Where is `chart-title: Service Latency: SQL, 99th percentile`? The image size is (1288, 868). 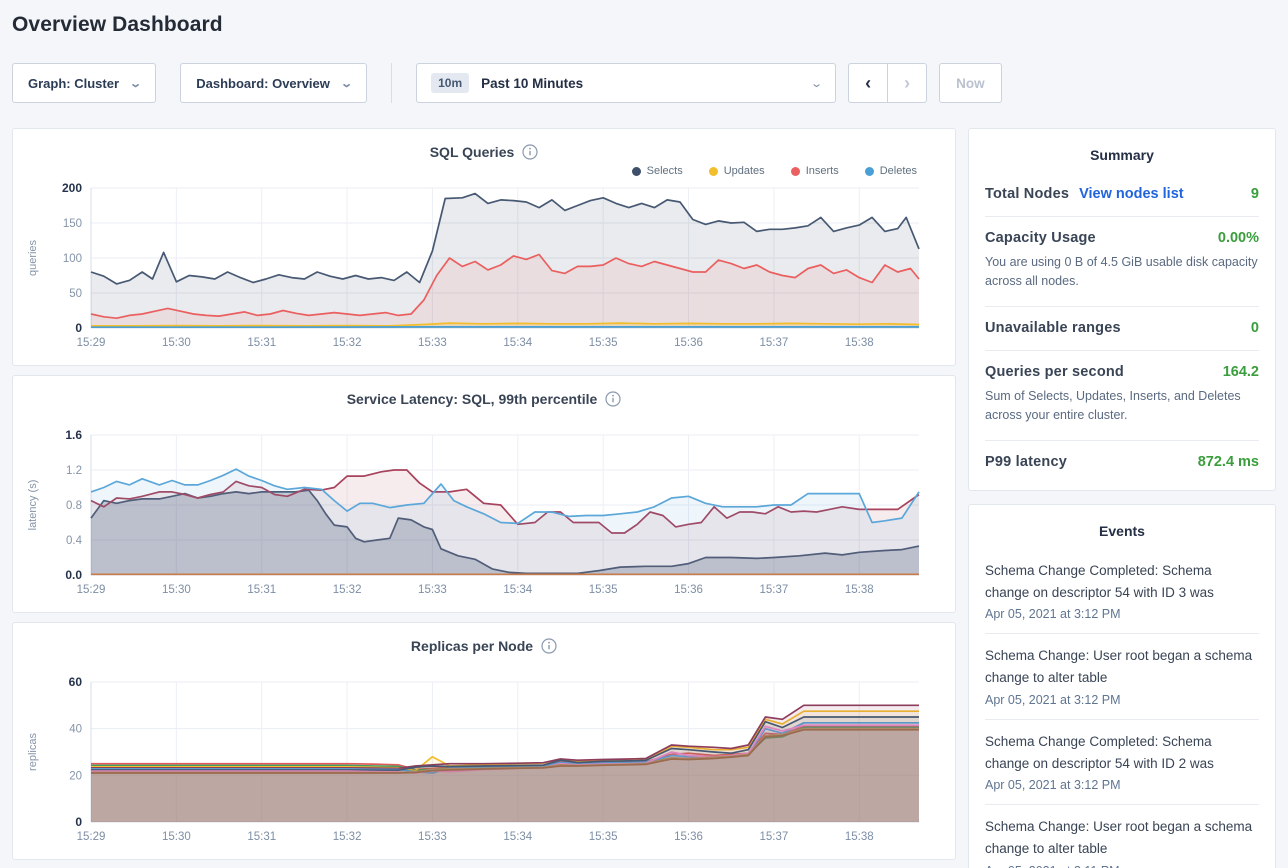
chart-title: Service Latency: SQL, 99th percentile is located at coordinates (472, 399).